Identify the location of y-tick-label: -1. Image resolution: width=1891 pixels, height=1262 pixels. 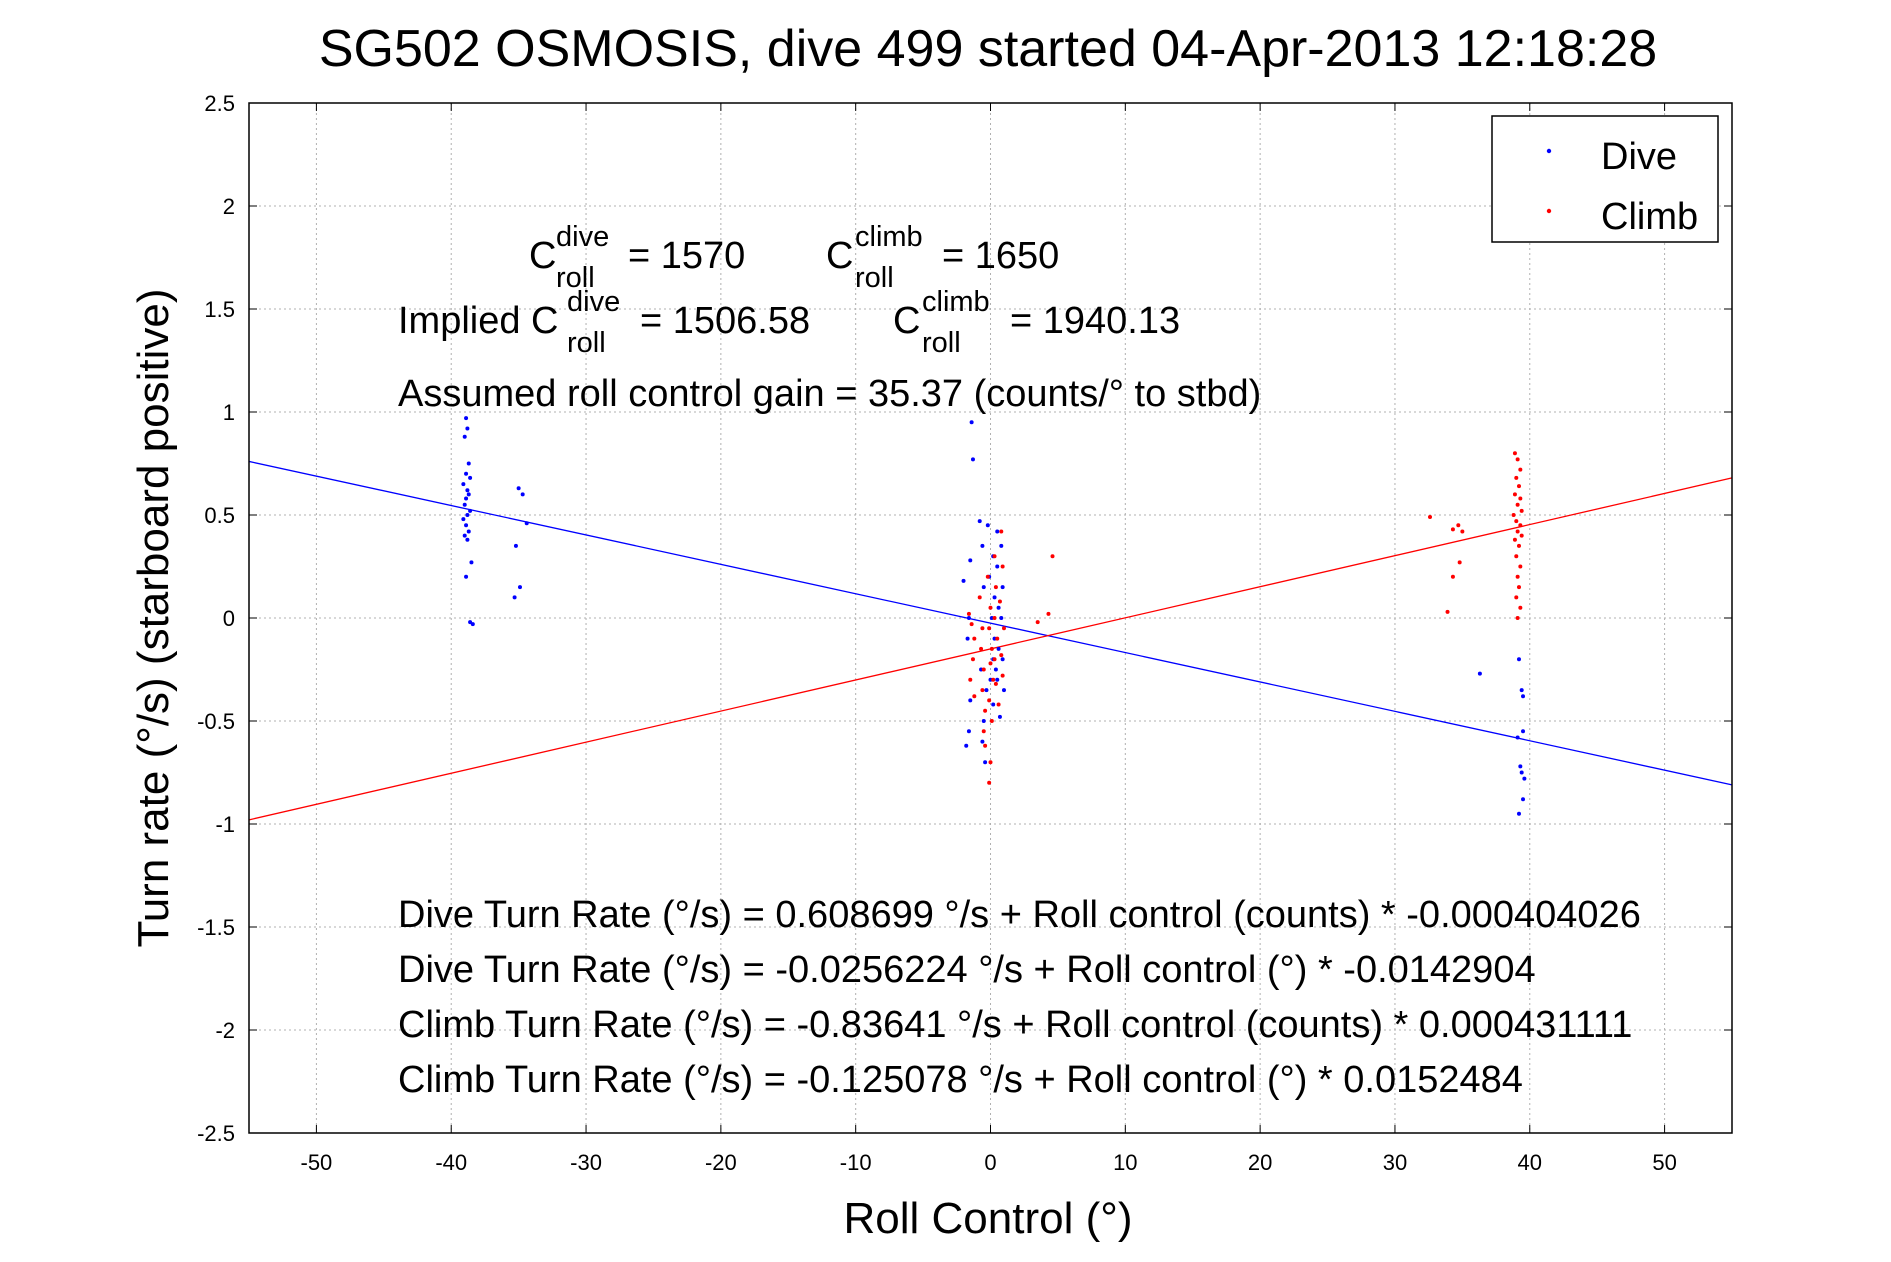
(225, 824).